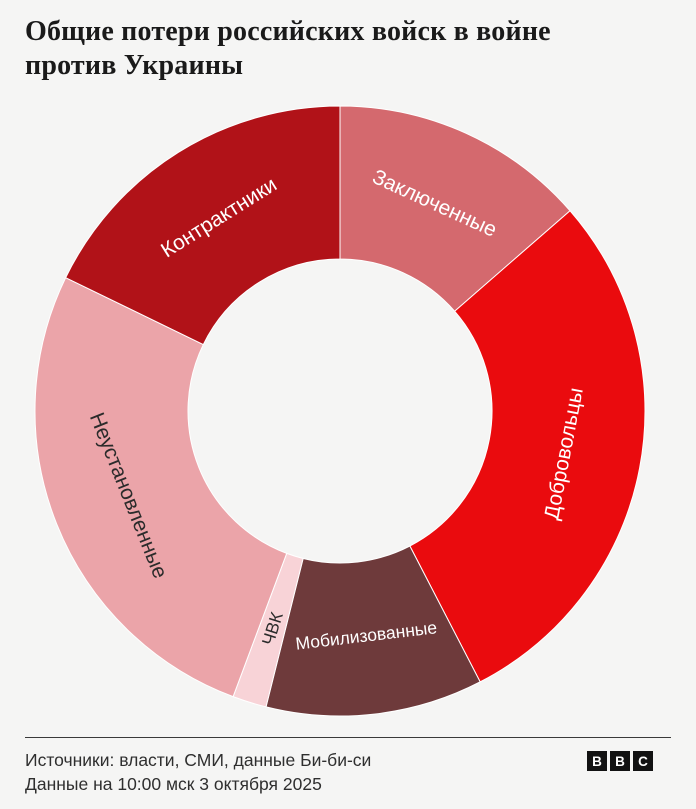 The height and width of the screenshot is (809, 696). I want to click on chart-title-line-1: Общие потери российских войск в войне, so click(288, 31).